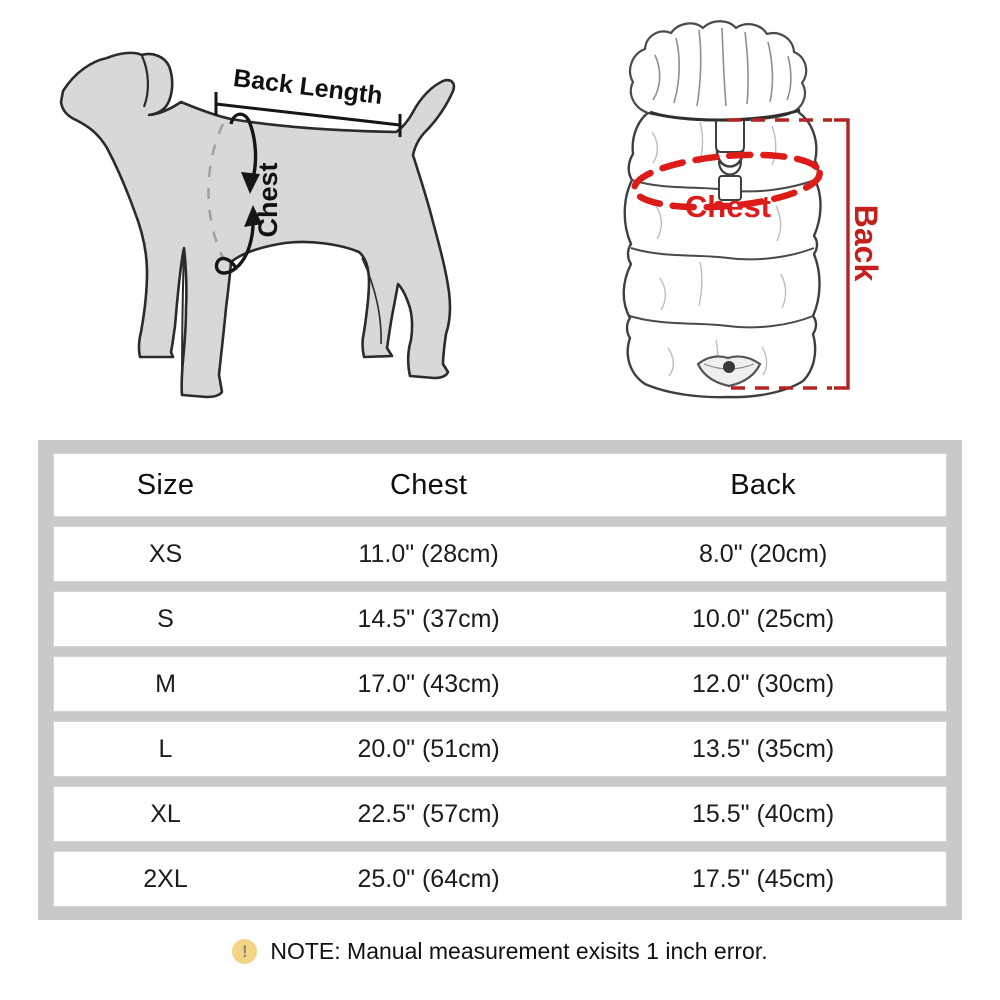 The height and width of the screenshot is (1000, 1000). I want to click on size-table-header-row: Size Chest Back, so click(500, 485).